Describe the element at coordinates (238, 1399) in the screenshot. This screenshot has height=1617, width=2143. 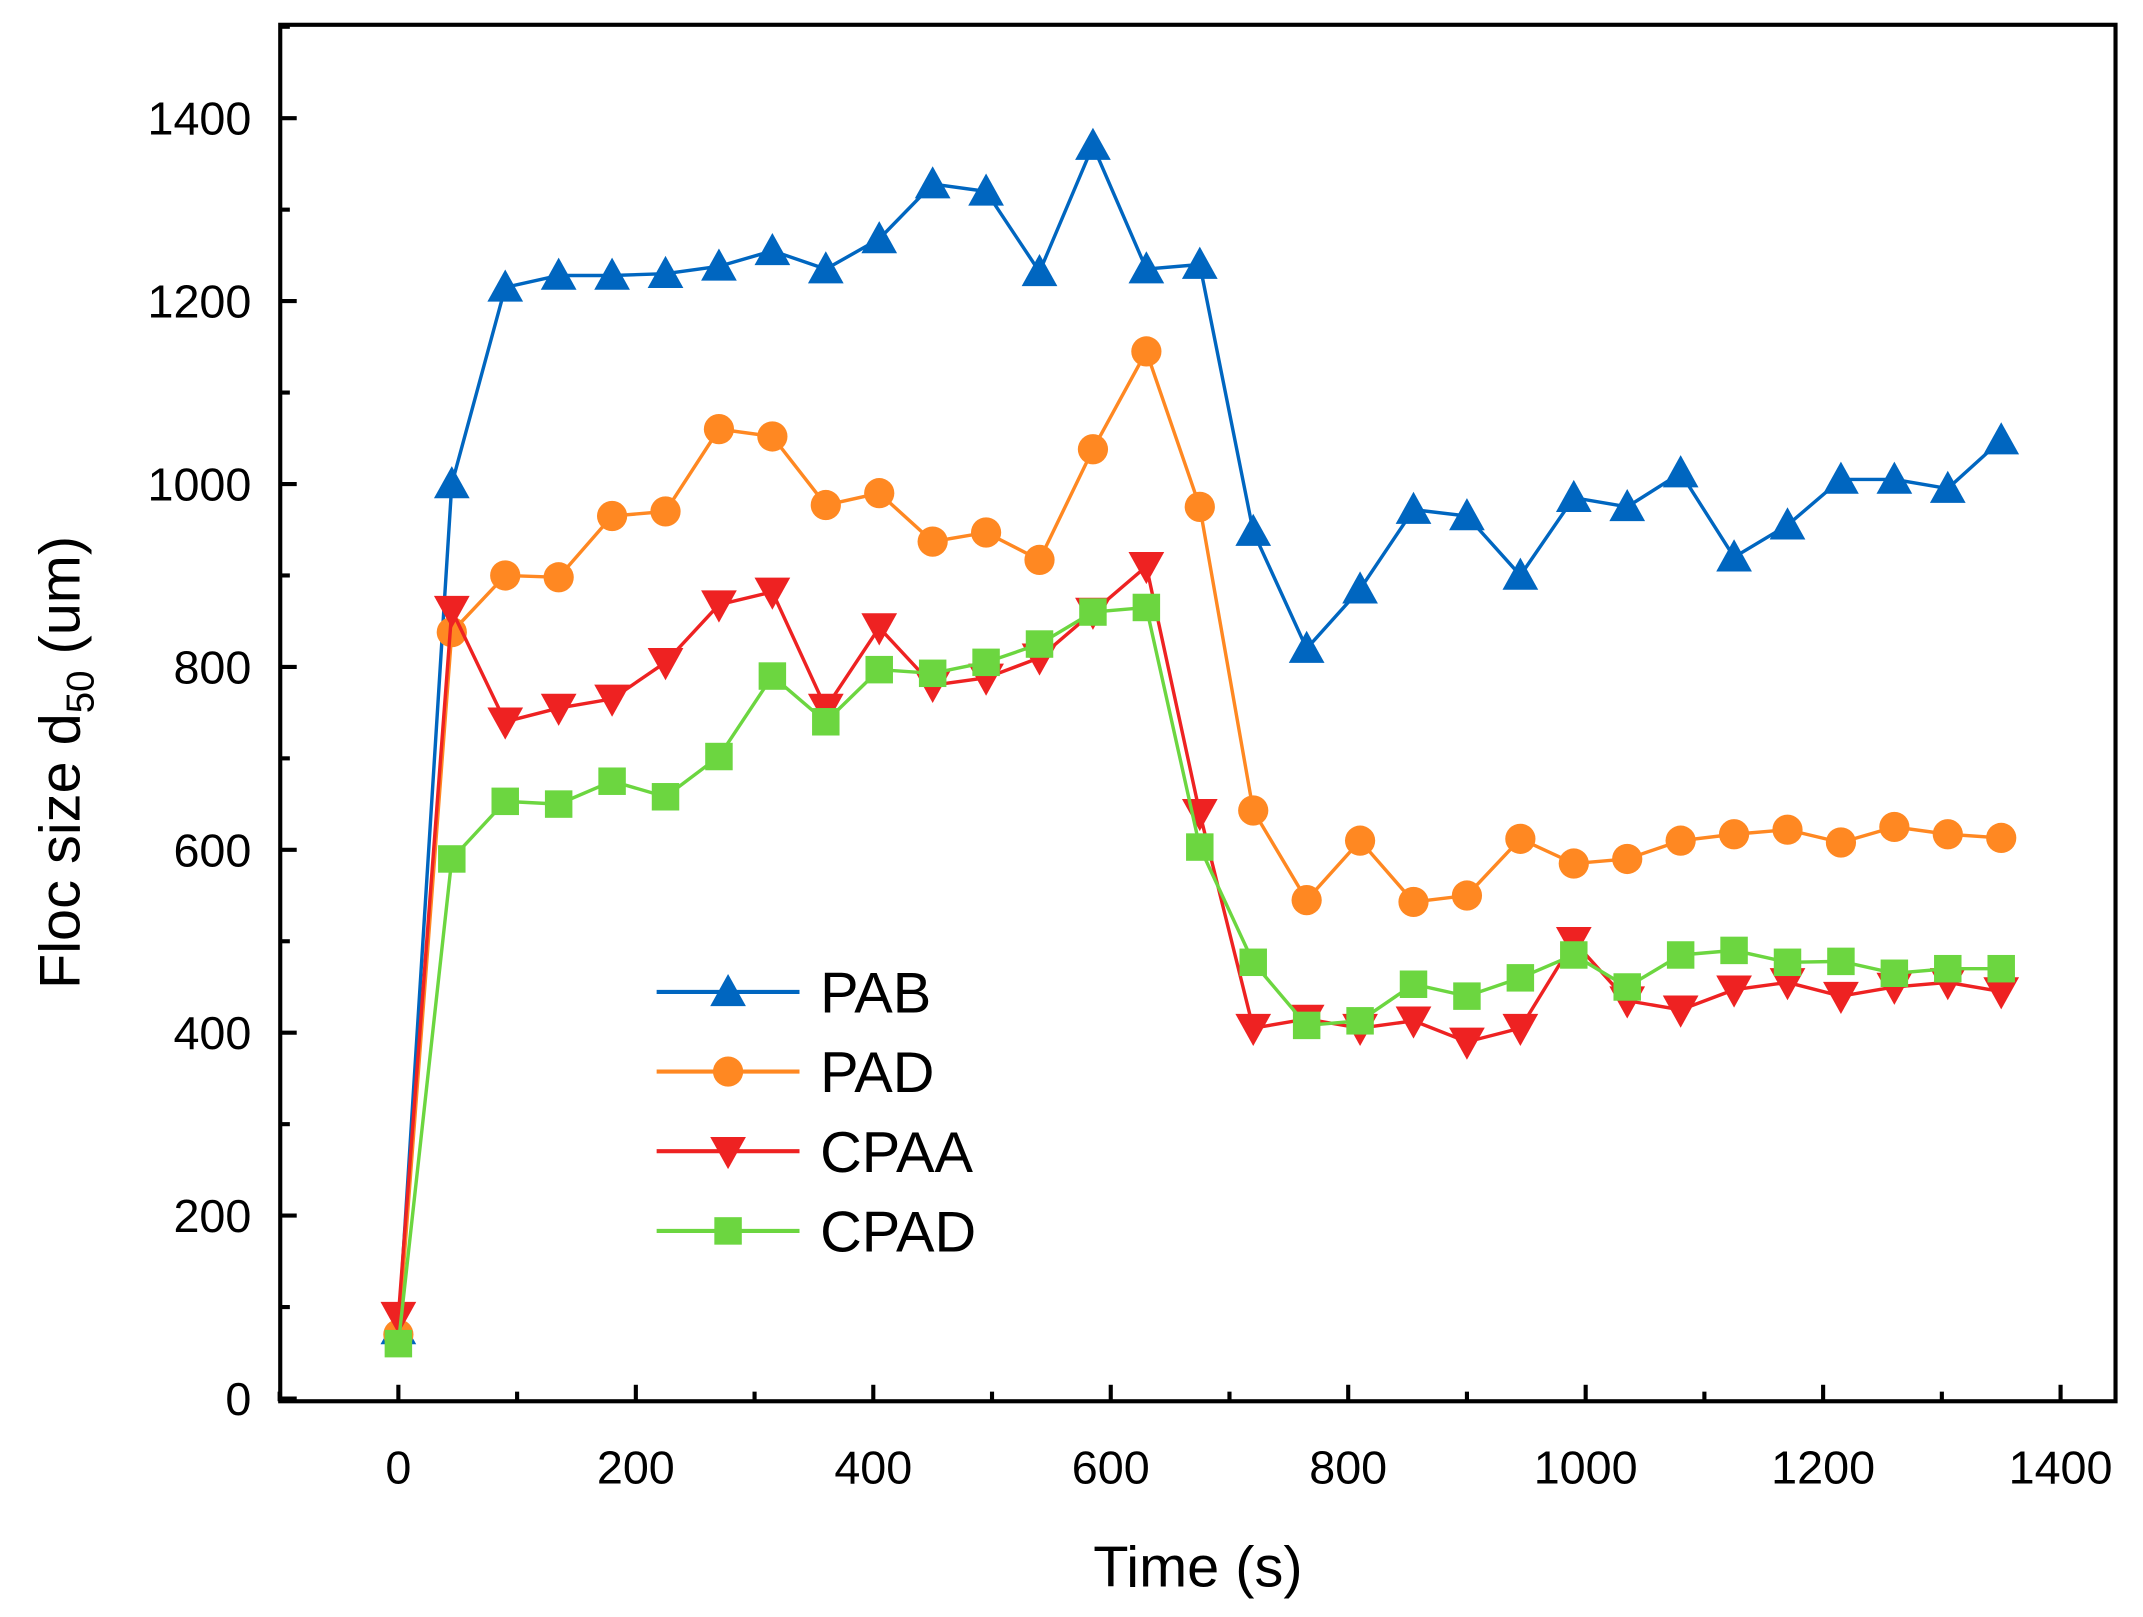
I see `y-tick-label: 0` at that location.